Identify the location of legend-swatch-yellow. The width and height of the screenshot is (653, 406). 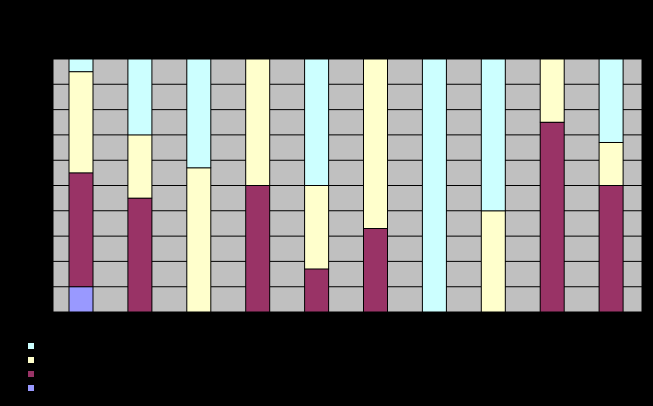
(31, 360).